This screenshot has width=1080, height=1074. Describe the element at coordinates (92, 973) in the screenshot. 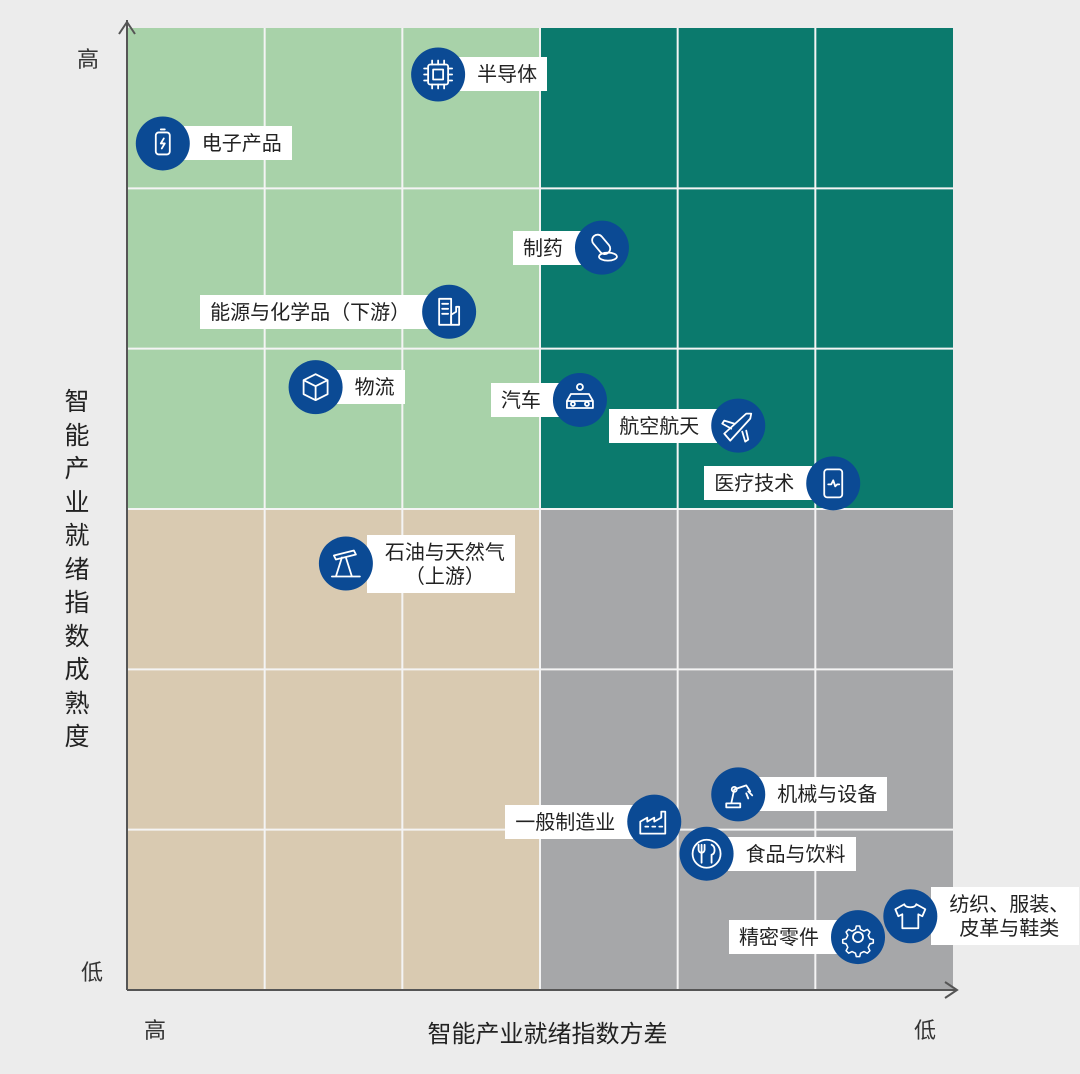

I see `y-tick-low: 低` at that location.